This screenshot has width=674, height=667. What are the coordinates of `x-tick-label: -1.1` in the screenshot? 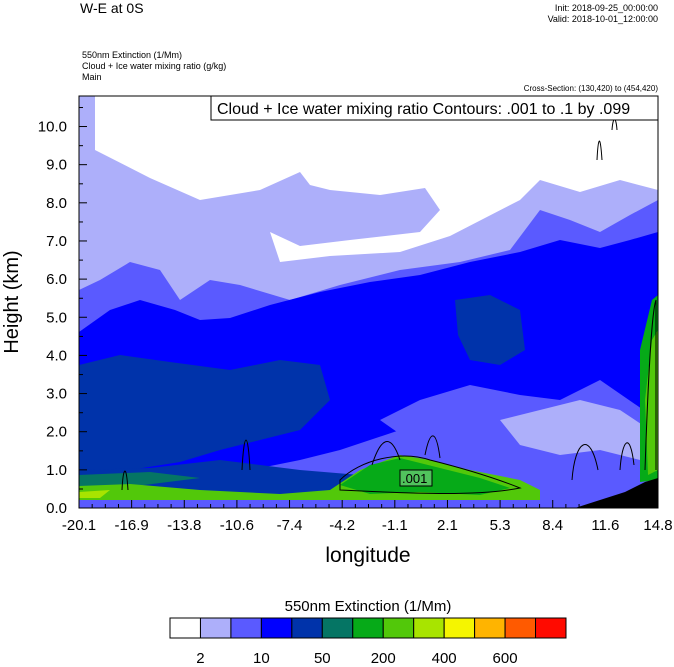 It's located at (395, 525).